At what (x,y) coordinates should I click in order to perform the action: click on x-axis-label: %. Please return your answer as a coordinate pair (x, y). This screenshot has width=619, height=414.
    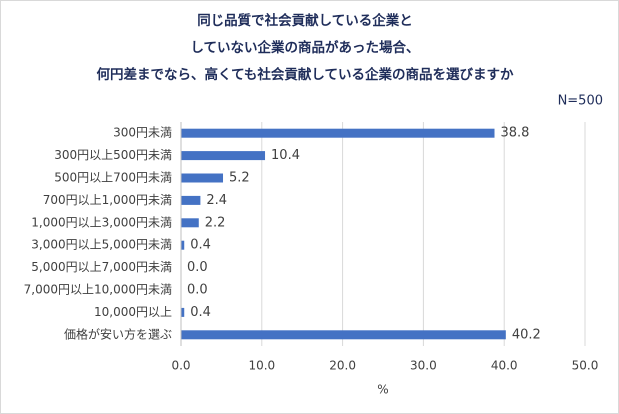
    Looking at the image, I should click on (382, 390).